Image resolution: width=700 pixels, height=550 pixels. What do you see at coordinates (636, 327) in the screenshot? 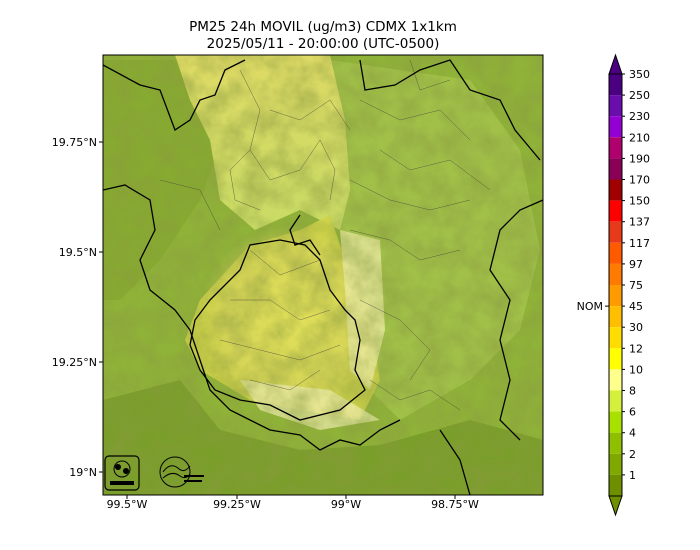
I see `colorbar-label: 30` at bounding box center [636, 327].